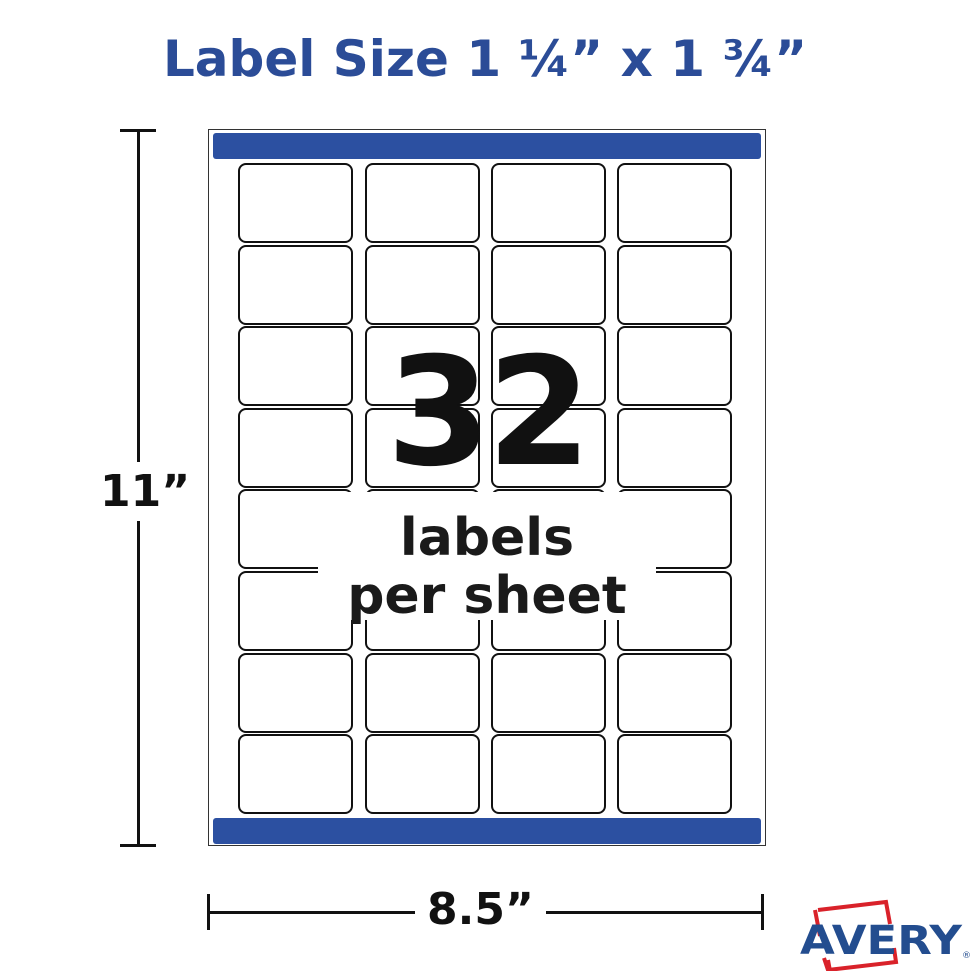 The width and height of the screenshot is (970, 975). I want to click on svg-text: AVERY, so click(881, 941).